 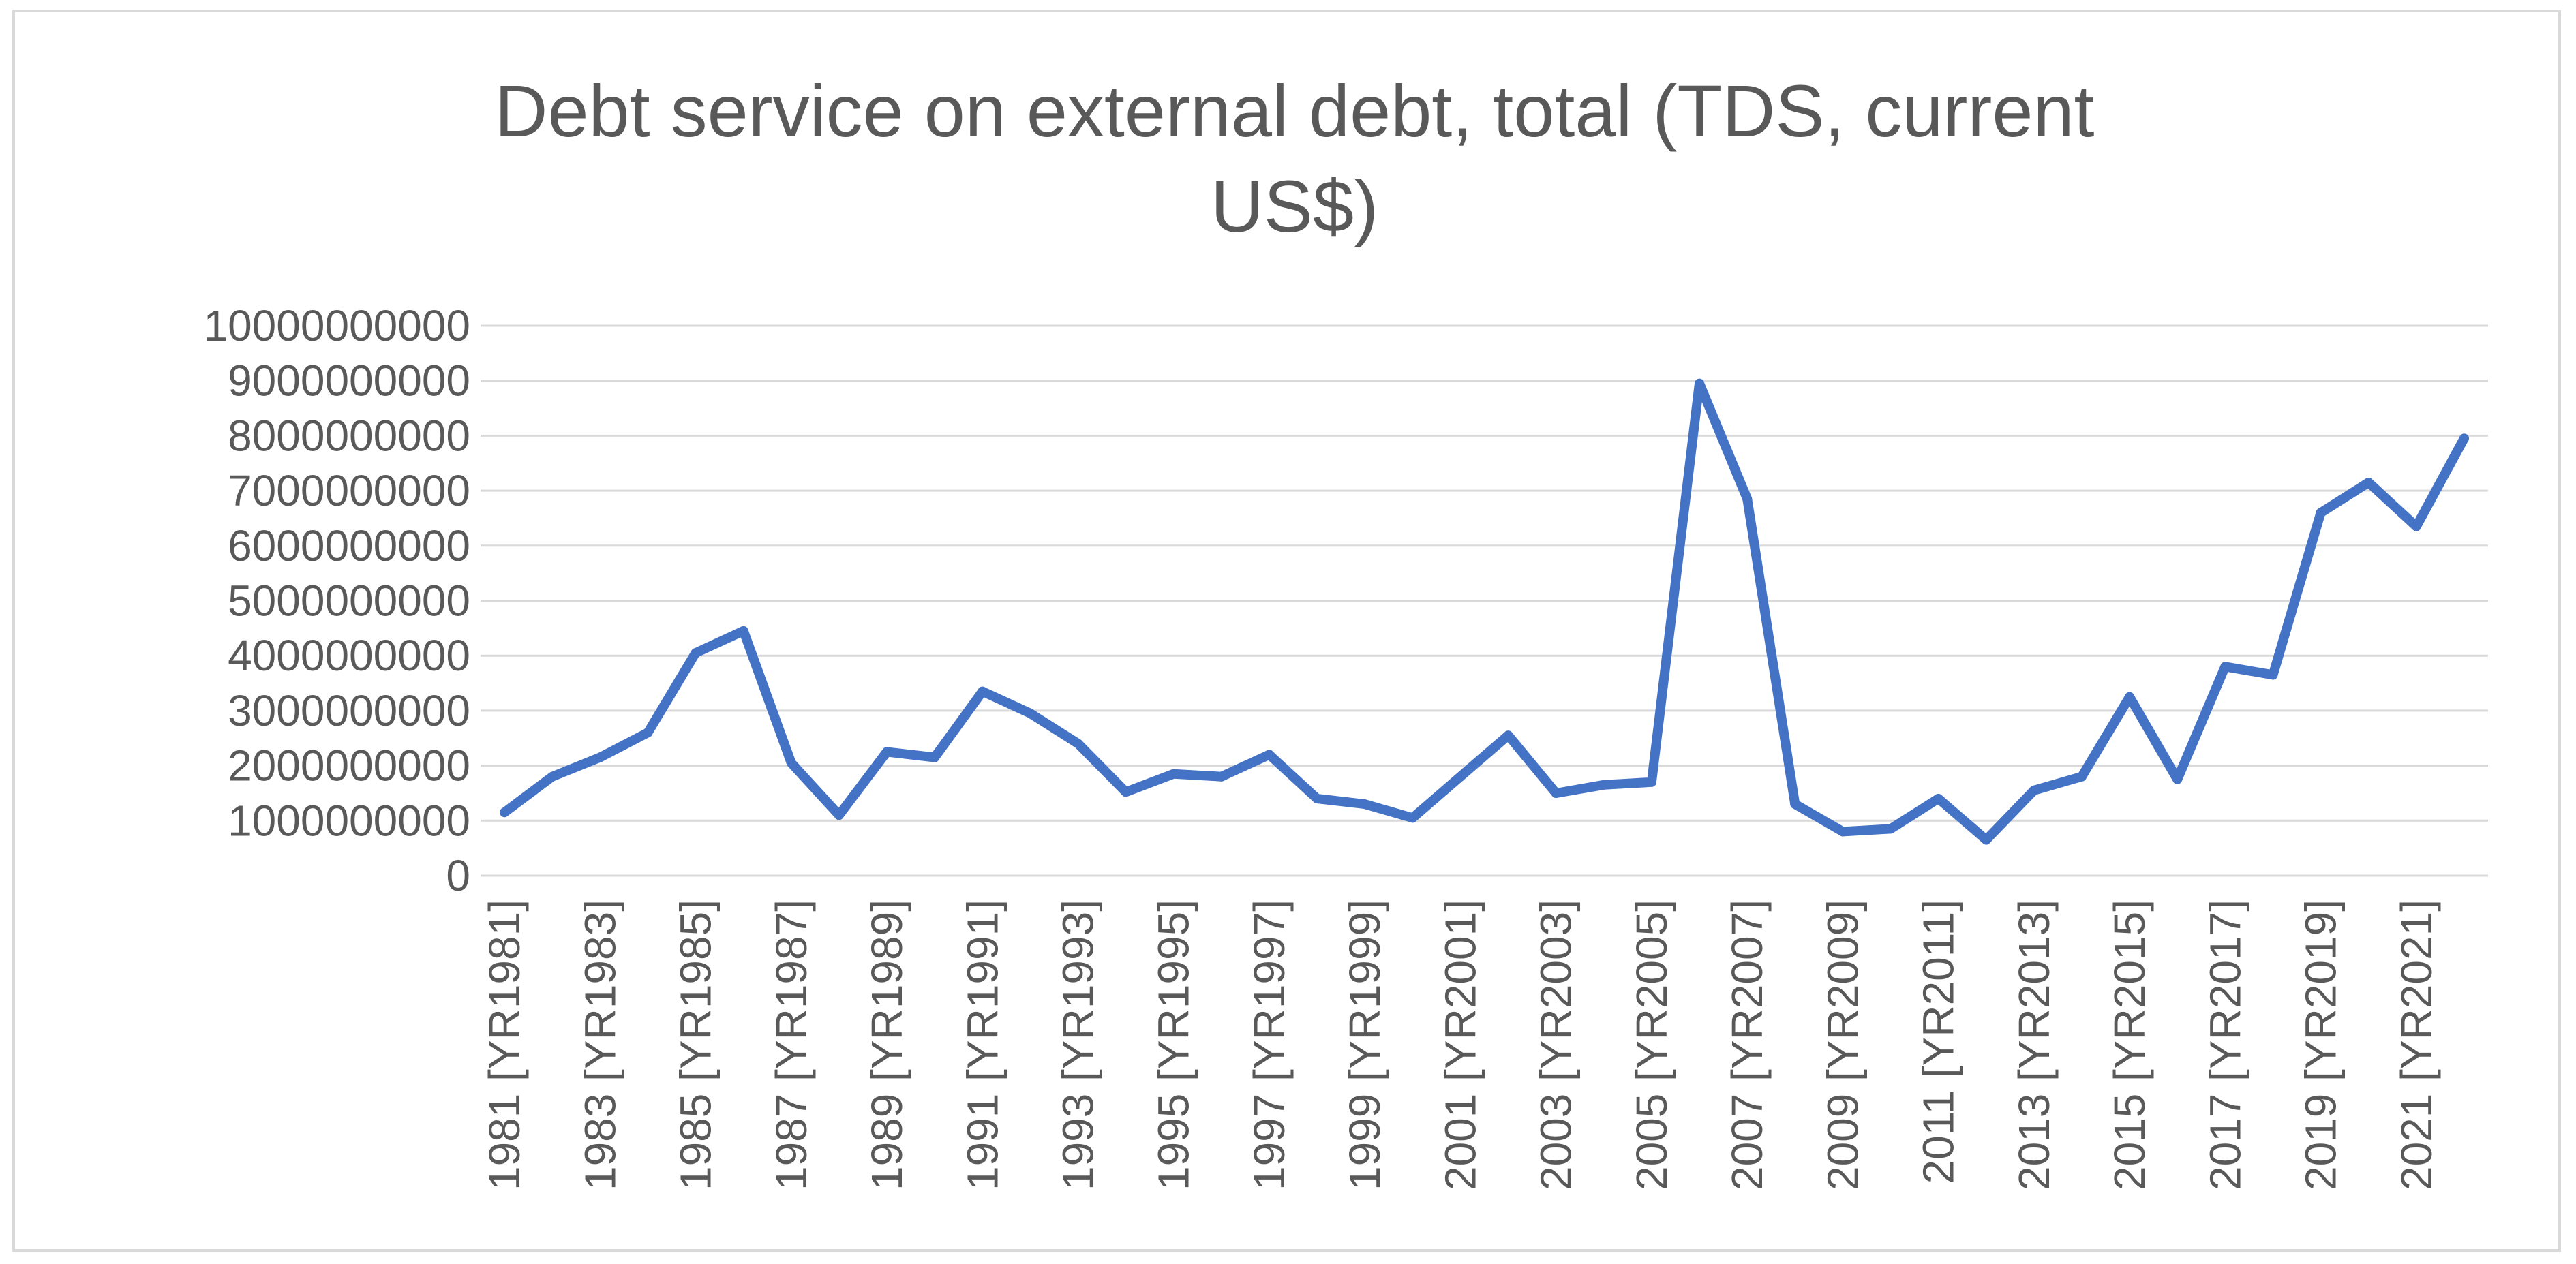 I want to click on x-tick-label: 1987 [YR1987], so click(x=791, y=1044).